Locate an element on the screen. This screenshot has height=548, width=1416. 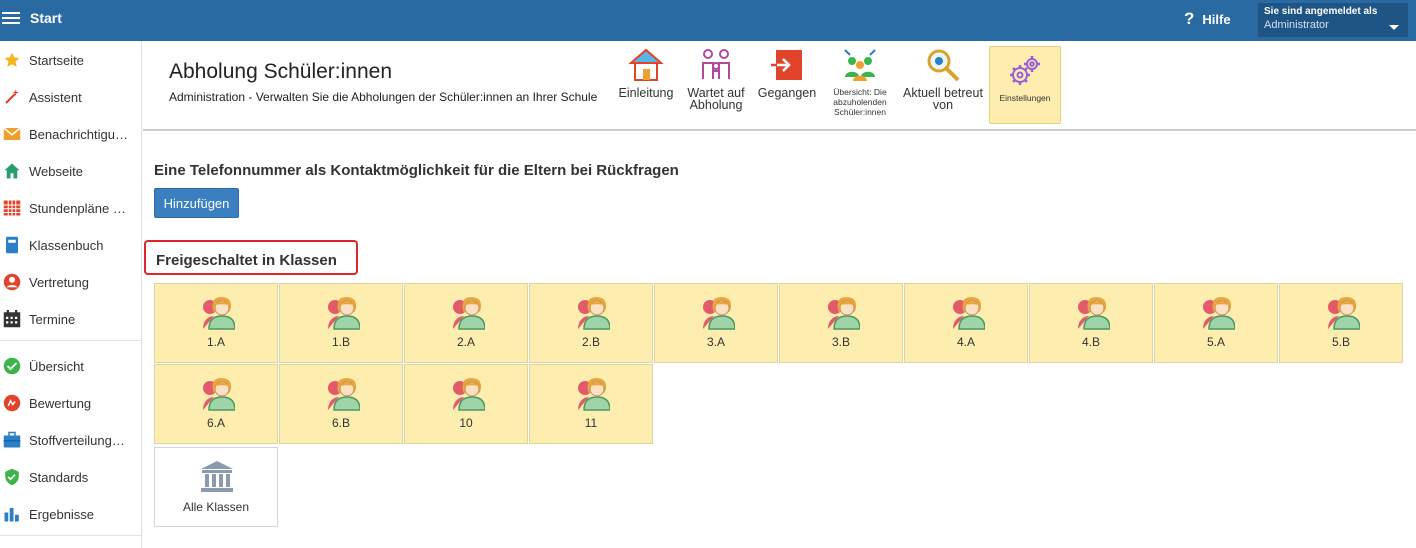
sidebar-item-label: Webseite is located at coordinates (56, 171).